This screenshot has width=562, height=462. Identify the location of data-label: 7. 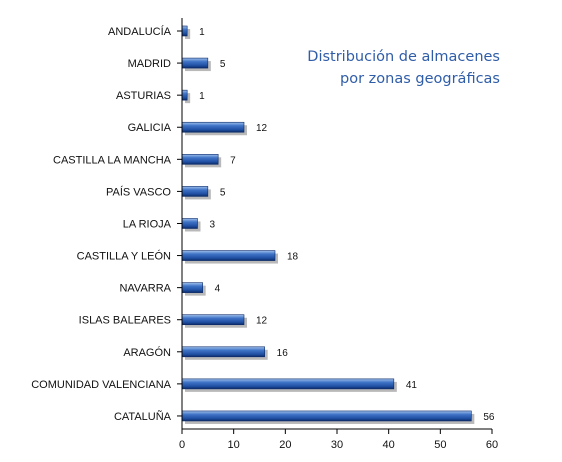
(233, 160).